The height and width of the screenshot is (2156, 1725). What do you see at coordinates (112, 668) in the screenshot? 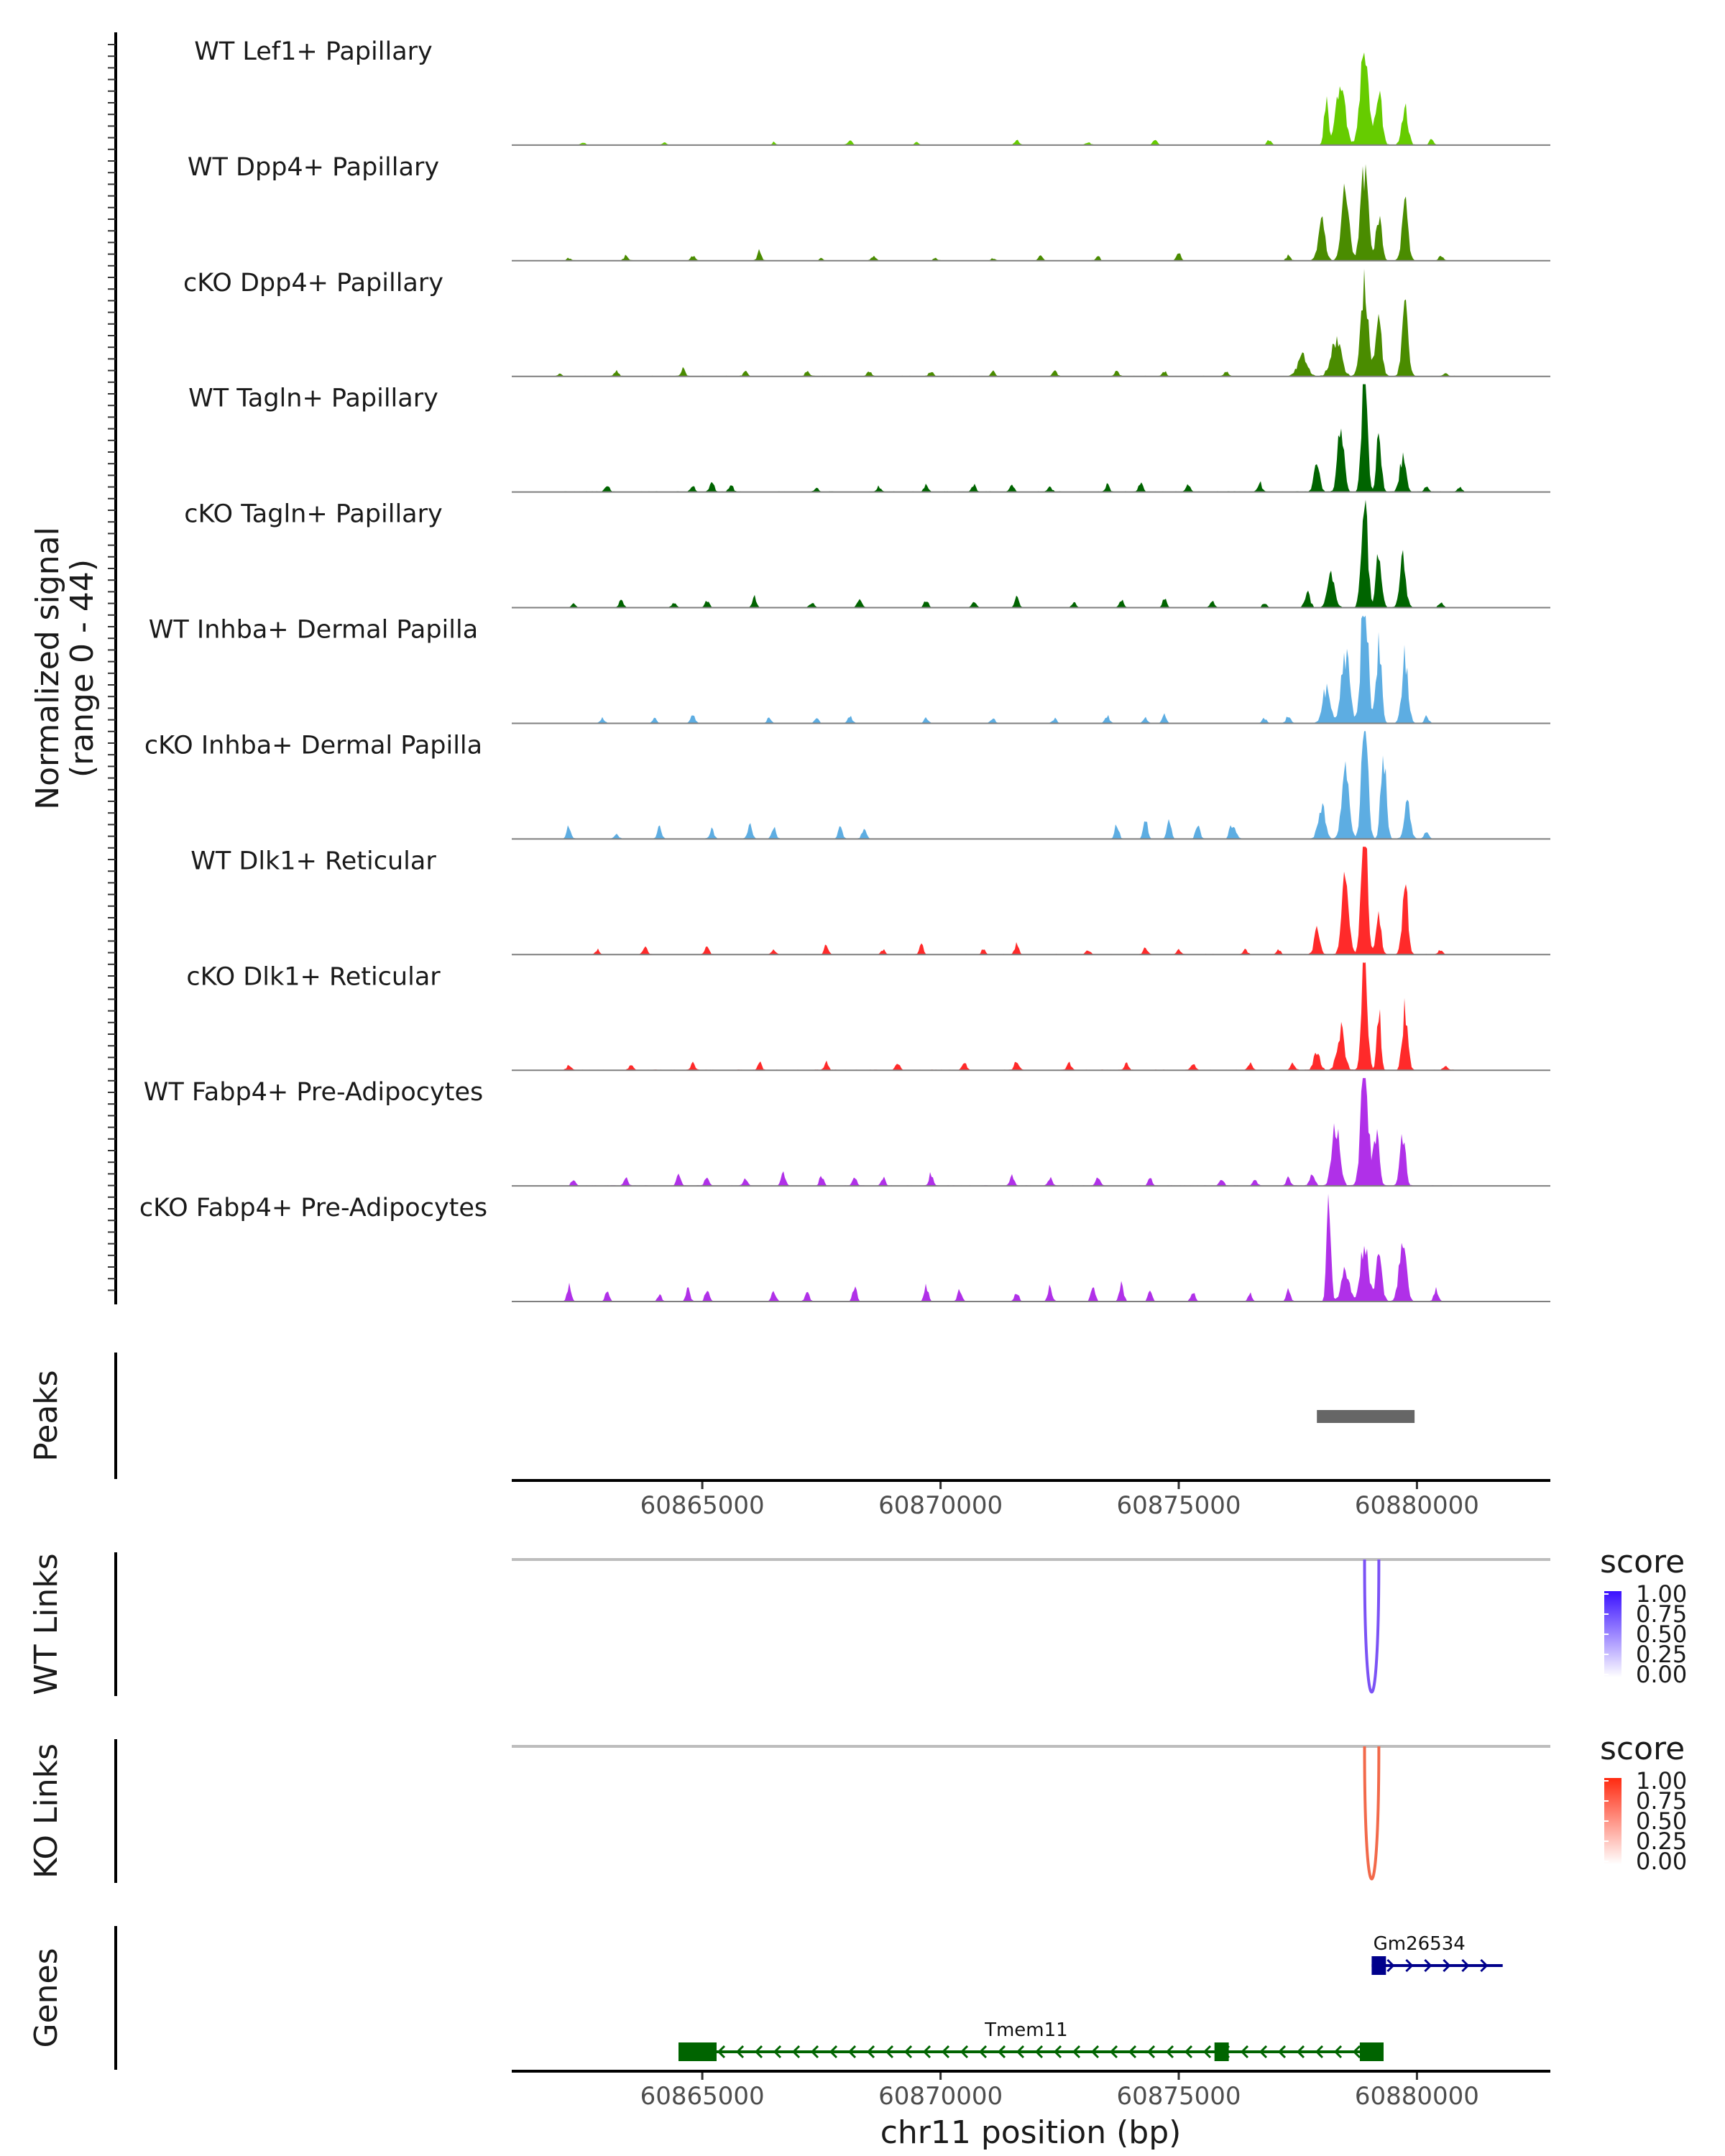
I see `coverage-y-axis-ticks` at bounding box center [112, 668].